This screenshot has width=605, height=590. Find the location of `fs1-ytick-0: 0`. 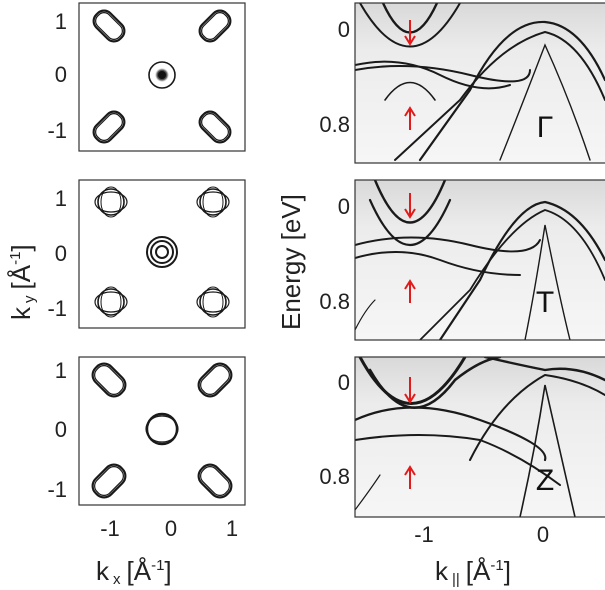

fs1-ytick-0: 0 is located at coordinates (61, 74).